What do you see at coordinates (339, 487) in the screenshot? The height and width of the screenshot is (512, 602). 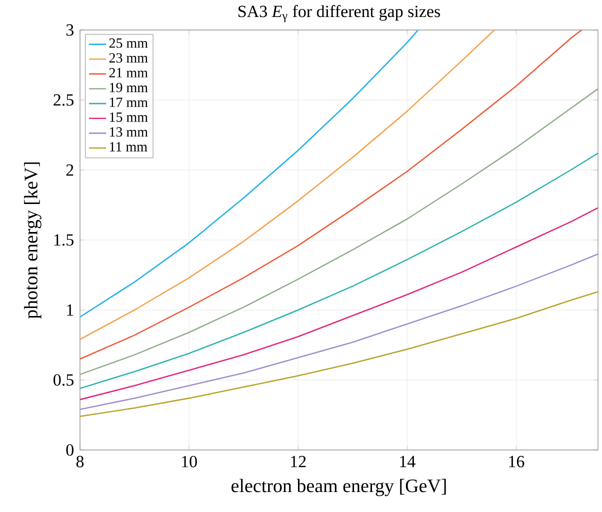 I see `x-axis-title: electron beam energy [GeV]` at bounding box center [339, 487].